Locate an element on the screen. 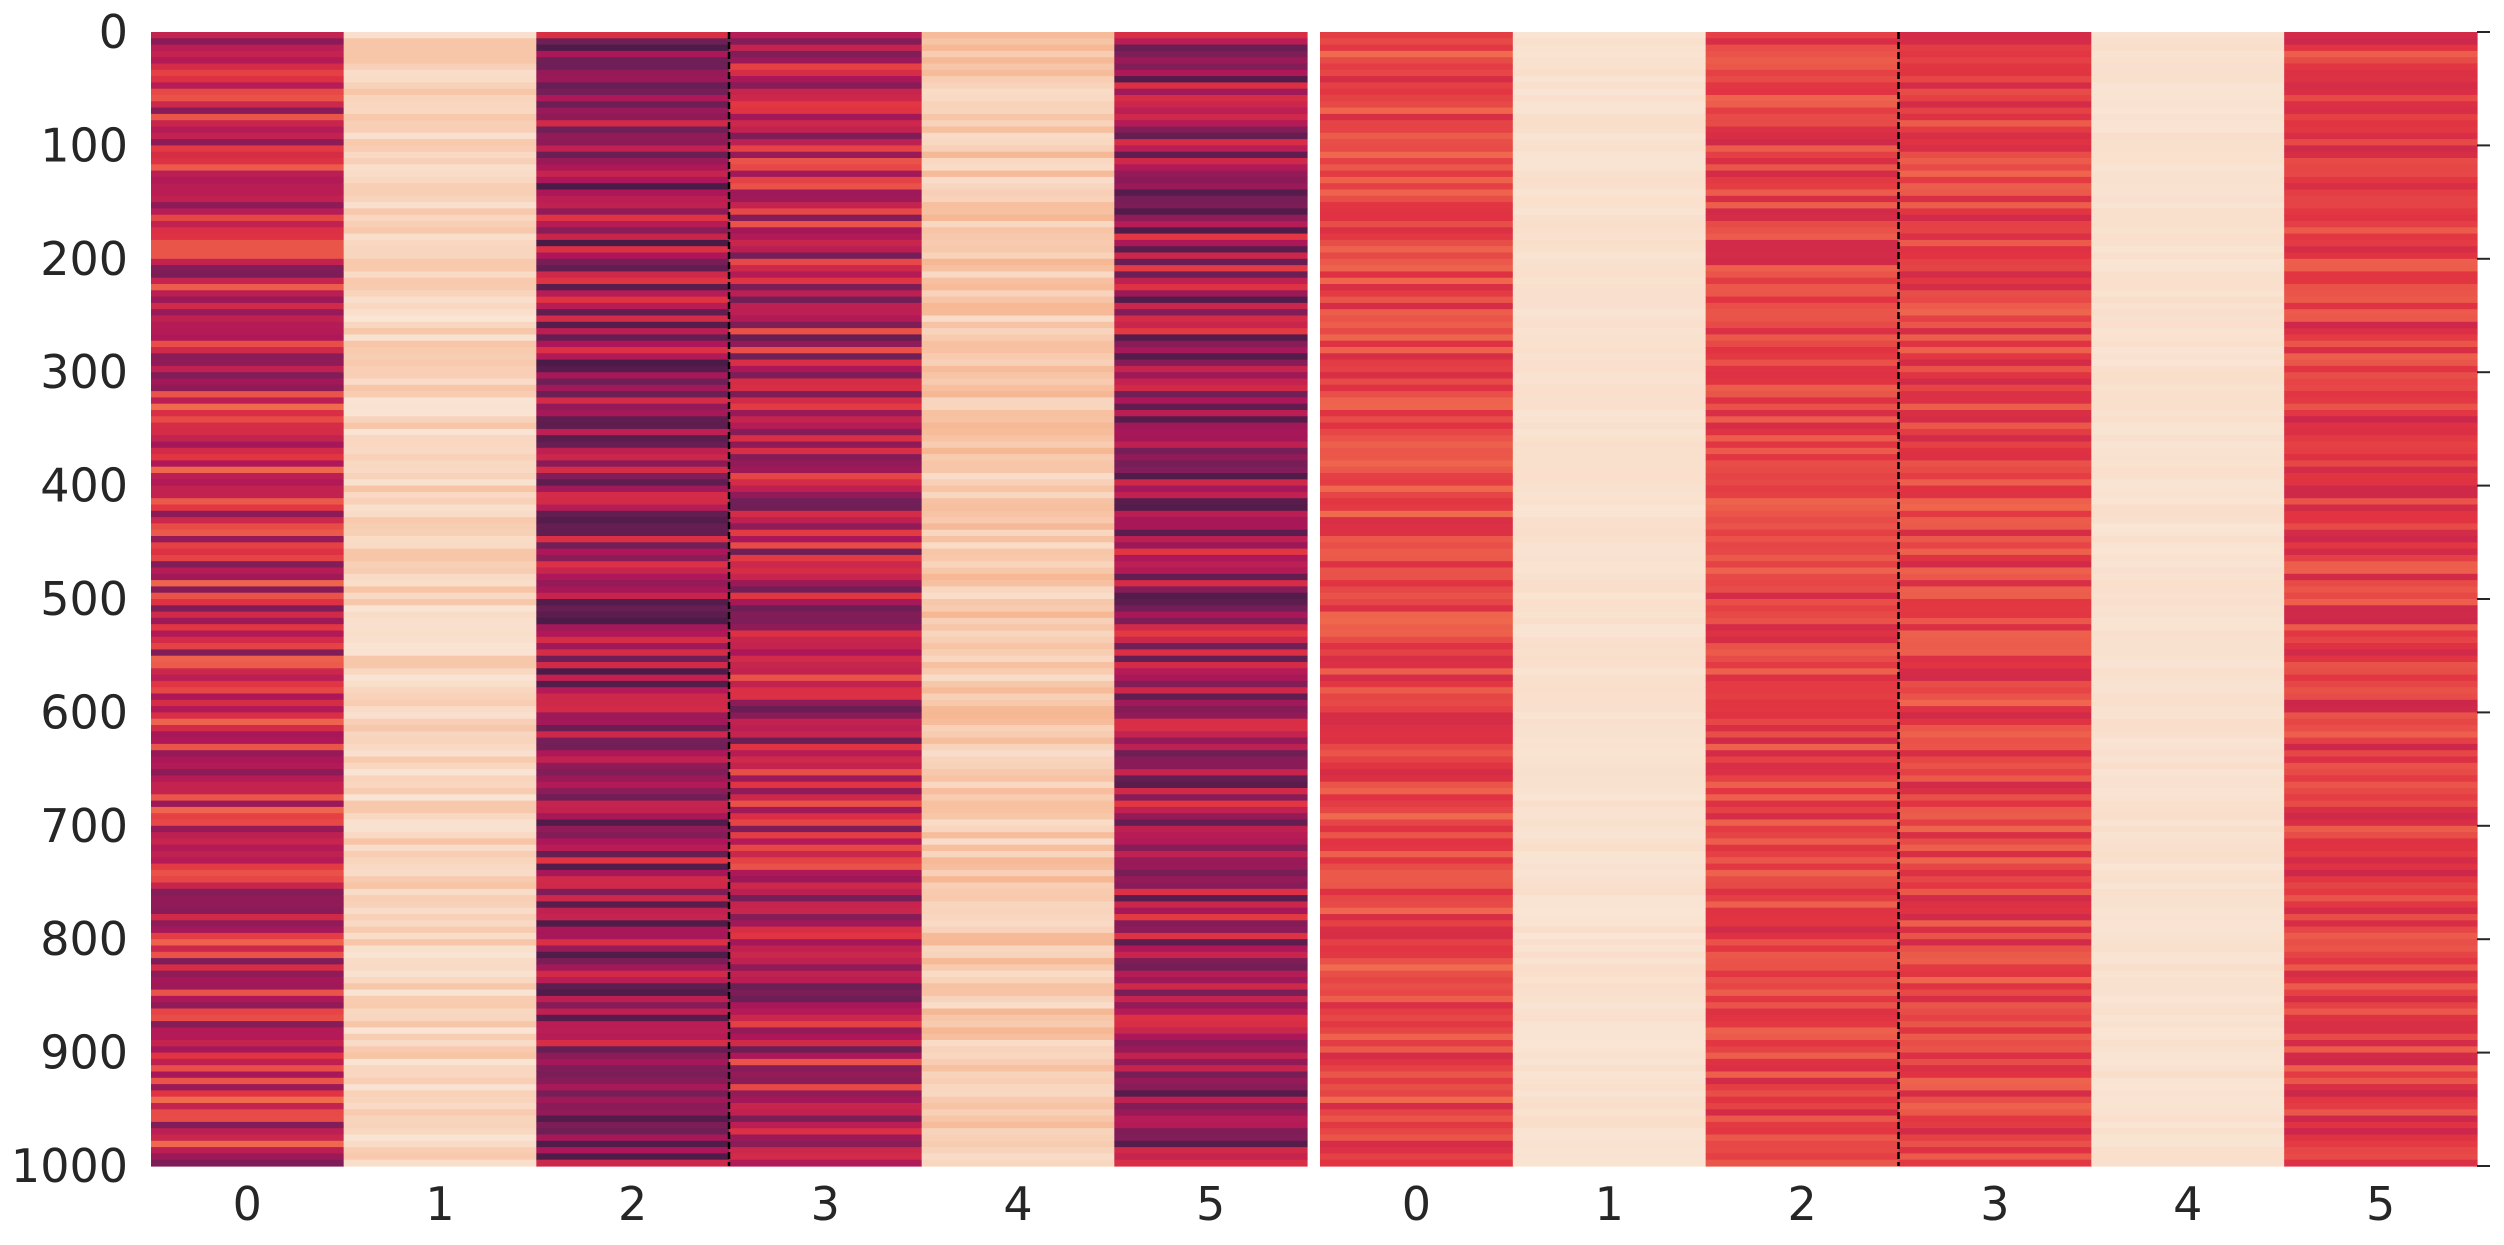 The height and width of the screenshot is (1245, 2504). y-tick-label: 200 is located at coordinates (84, 259).